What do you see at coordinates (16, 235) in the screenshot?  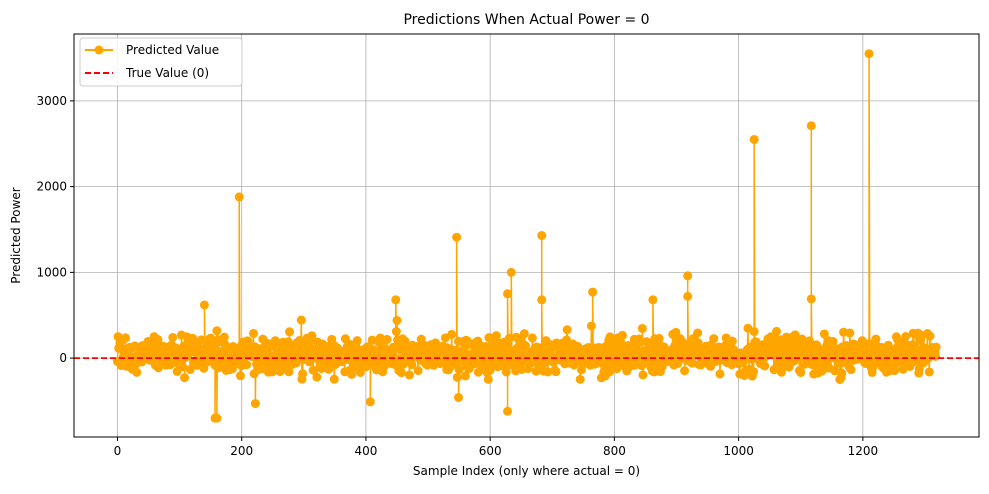 I see `y-axis-label: Predicted Power` at bounding box center [16, 235].